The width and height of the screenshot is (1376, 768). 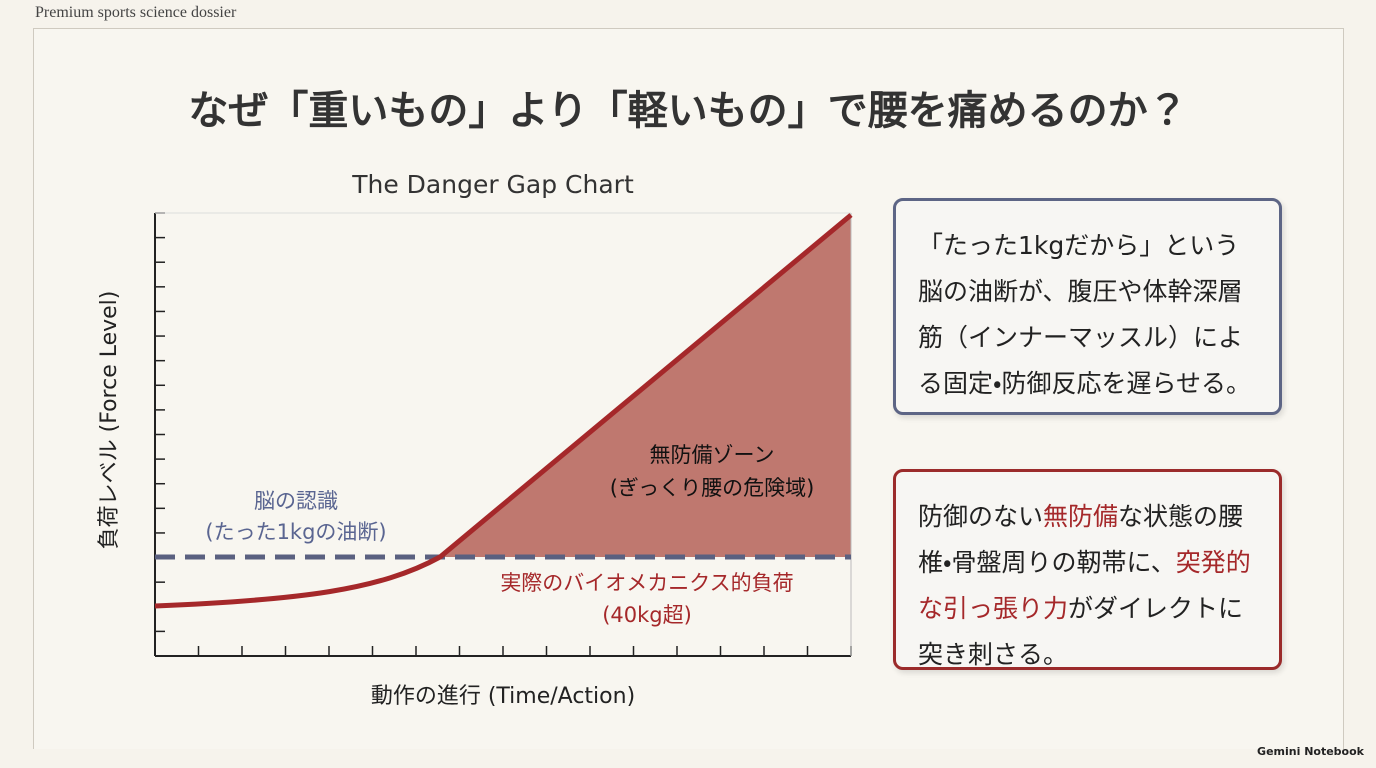 What do you see at coordinates (1081, 631) in the screenshot?
I see `body-text: がダイレクトに突き刺さる。` at bounding box center [1081, 631].